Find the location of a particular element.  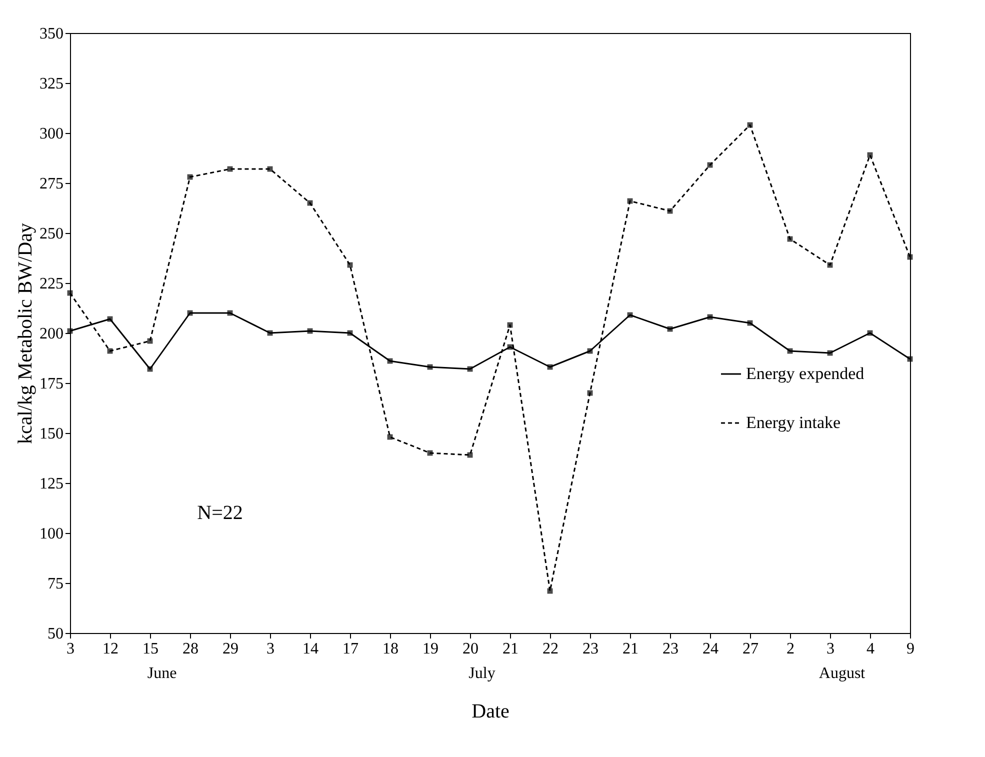

x-tick-label: 15 is located at coordinates (150, 649).